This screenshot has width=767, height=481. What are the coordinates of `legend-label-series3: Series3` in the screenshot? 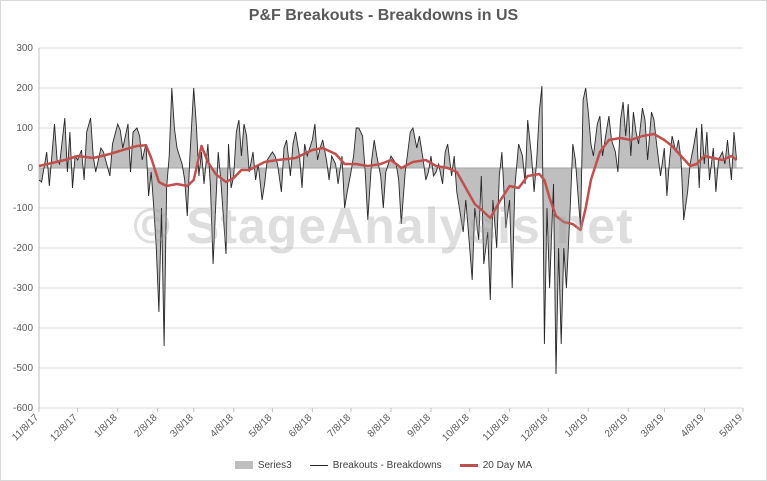 It's located at (274, 465).